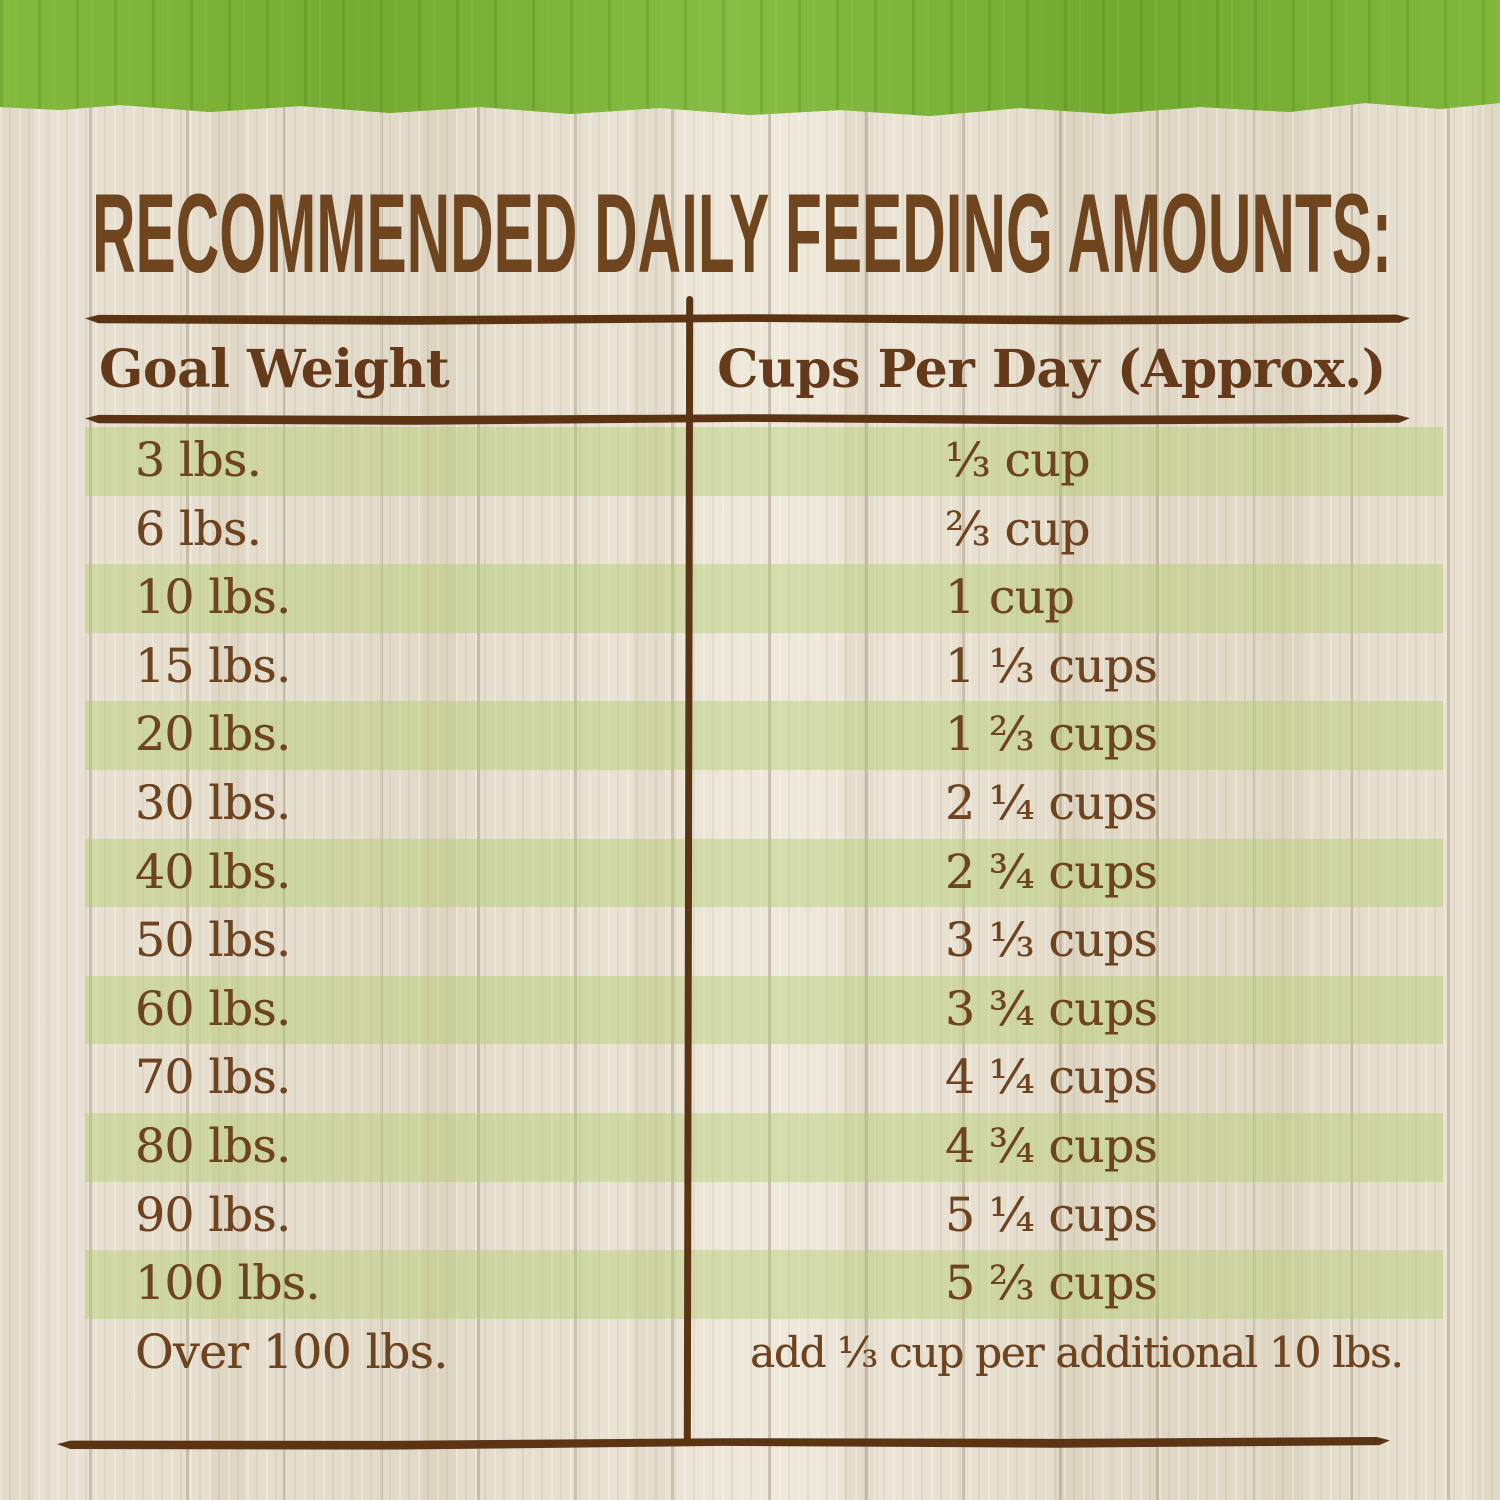 Image resolution: width=1500 pixels, height=1500 pixels. Describe the element at coordinates (723, 1443) in the screenshot. I see `table-rule-bottom` at that location.